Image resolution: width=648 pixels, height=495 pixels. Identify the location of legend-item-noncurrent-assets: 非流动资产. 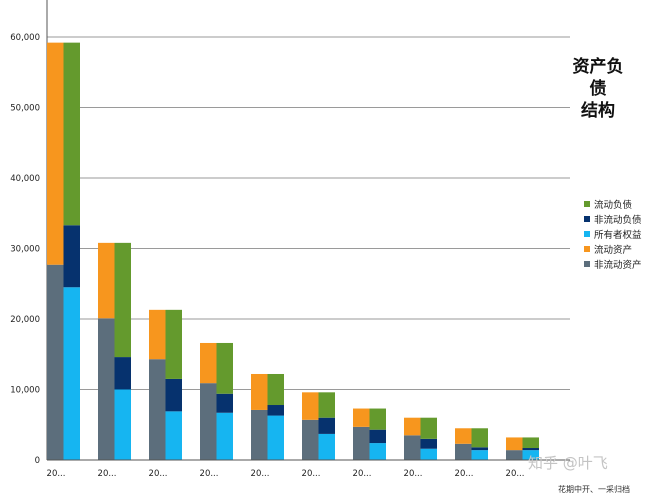
(613, 264).